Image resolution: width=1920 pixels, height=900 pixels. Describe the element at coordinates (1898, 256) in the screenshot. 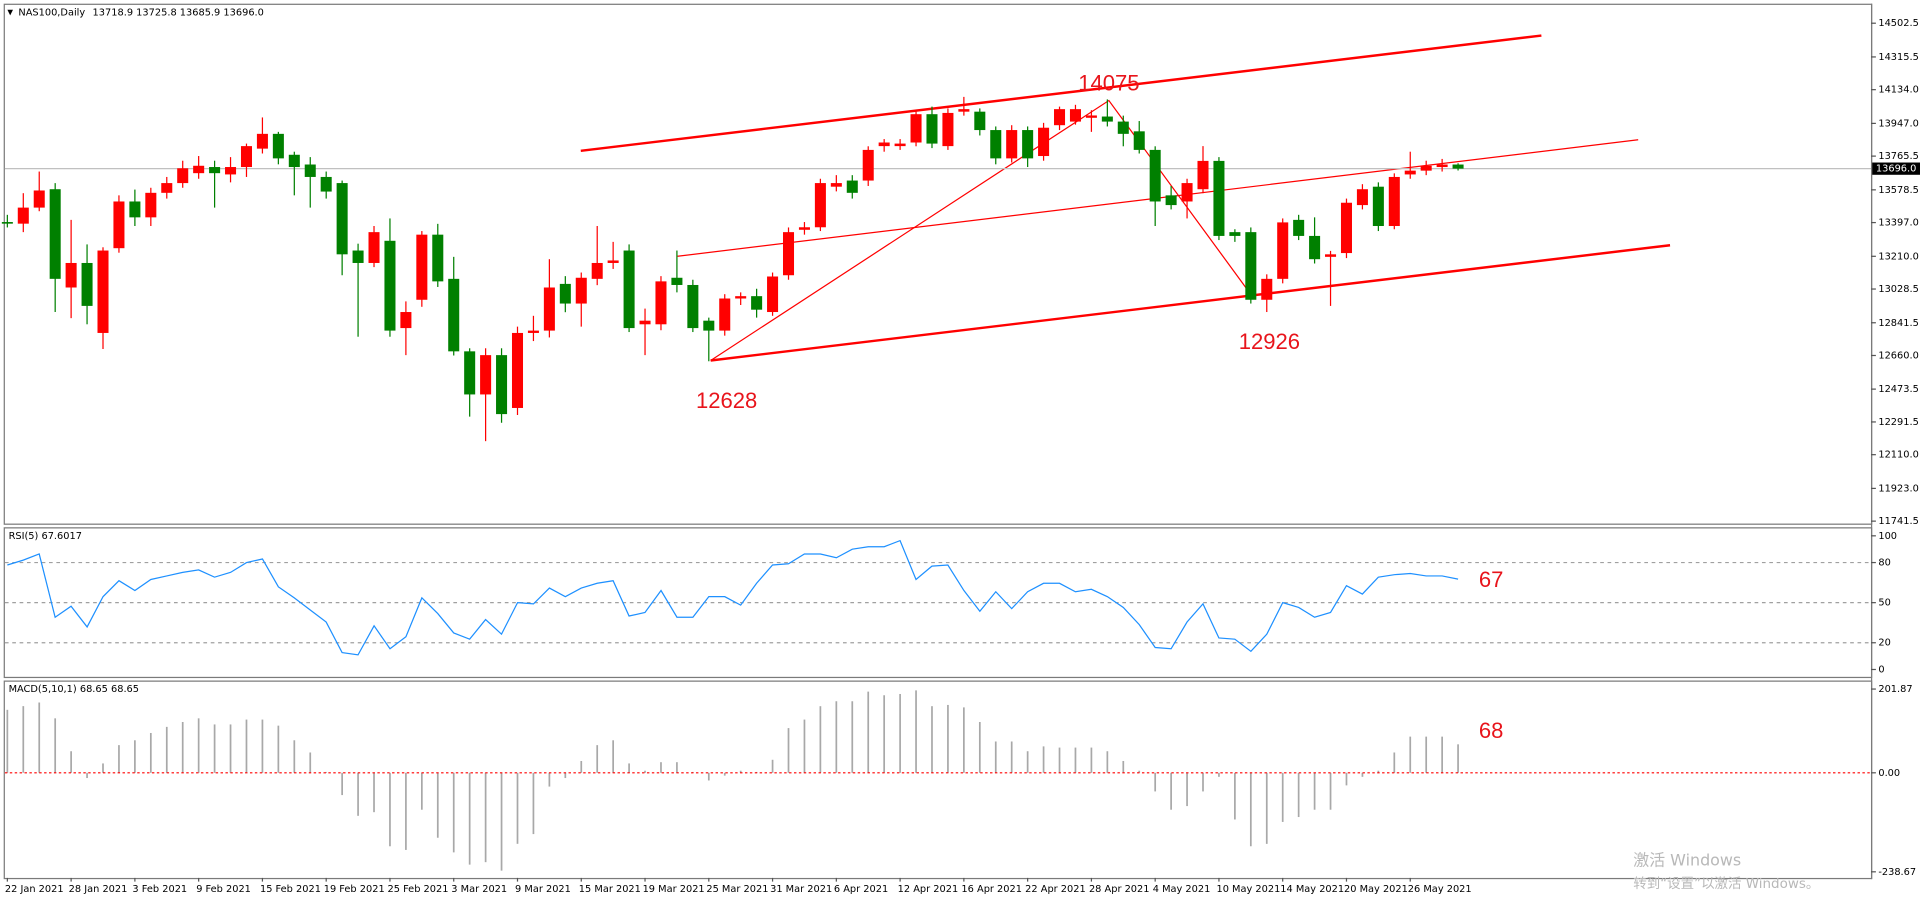

I see `y-tick-label: 13210.0` at that location.